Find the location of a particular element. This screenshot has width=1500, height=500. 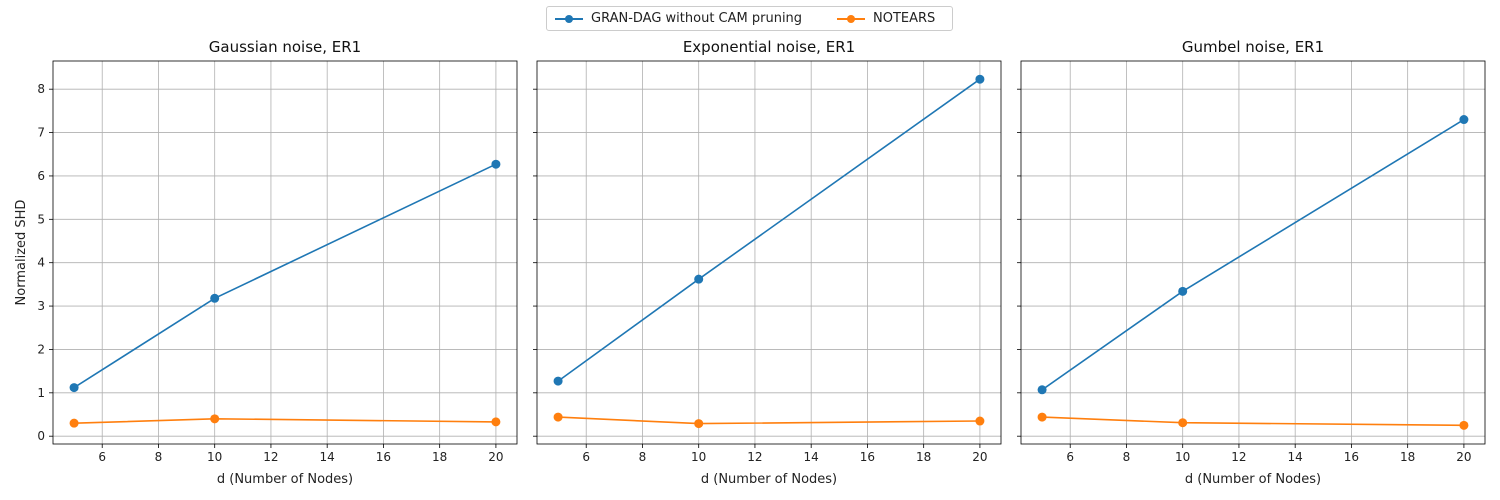

legend: GRAN-DAG without CAM pruning NOTEARS is located at coordinates (749, 18).